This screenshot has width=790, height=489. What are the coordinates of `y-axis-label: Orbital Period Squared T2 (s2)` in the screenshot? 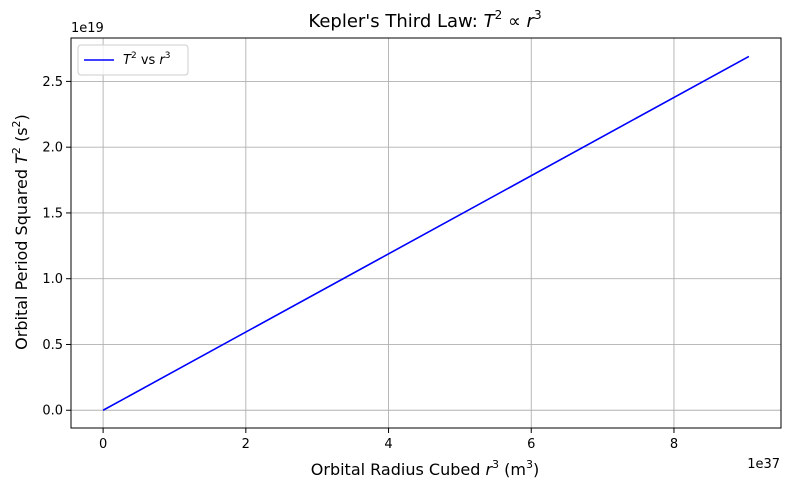 It's located at (20, 232).